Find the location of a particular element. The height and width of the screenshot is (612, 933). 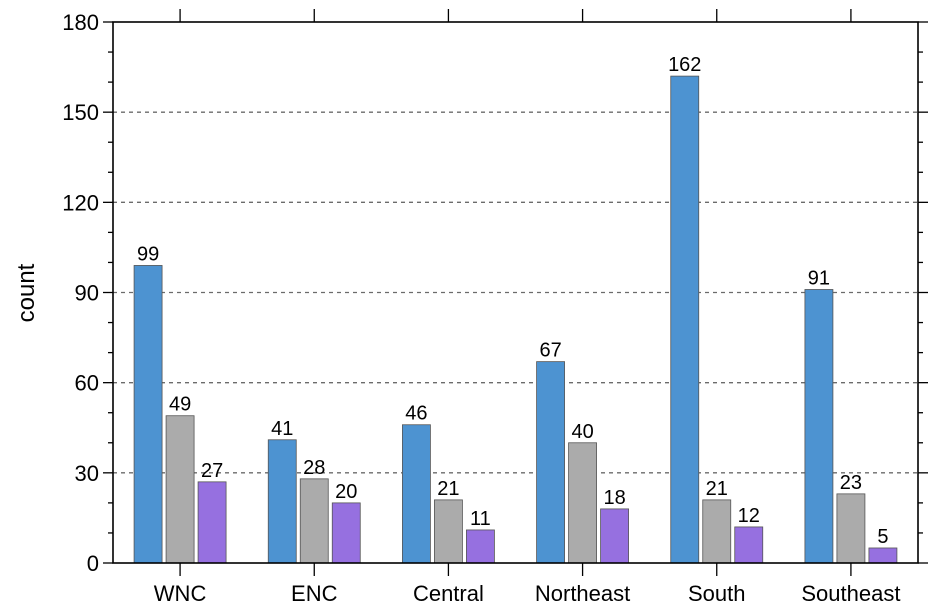

data-label: 46 is located at coordinates (416, 414).